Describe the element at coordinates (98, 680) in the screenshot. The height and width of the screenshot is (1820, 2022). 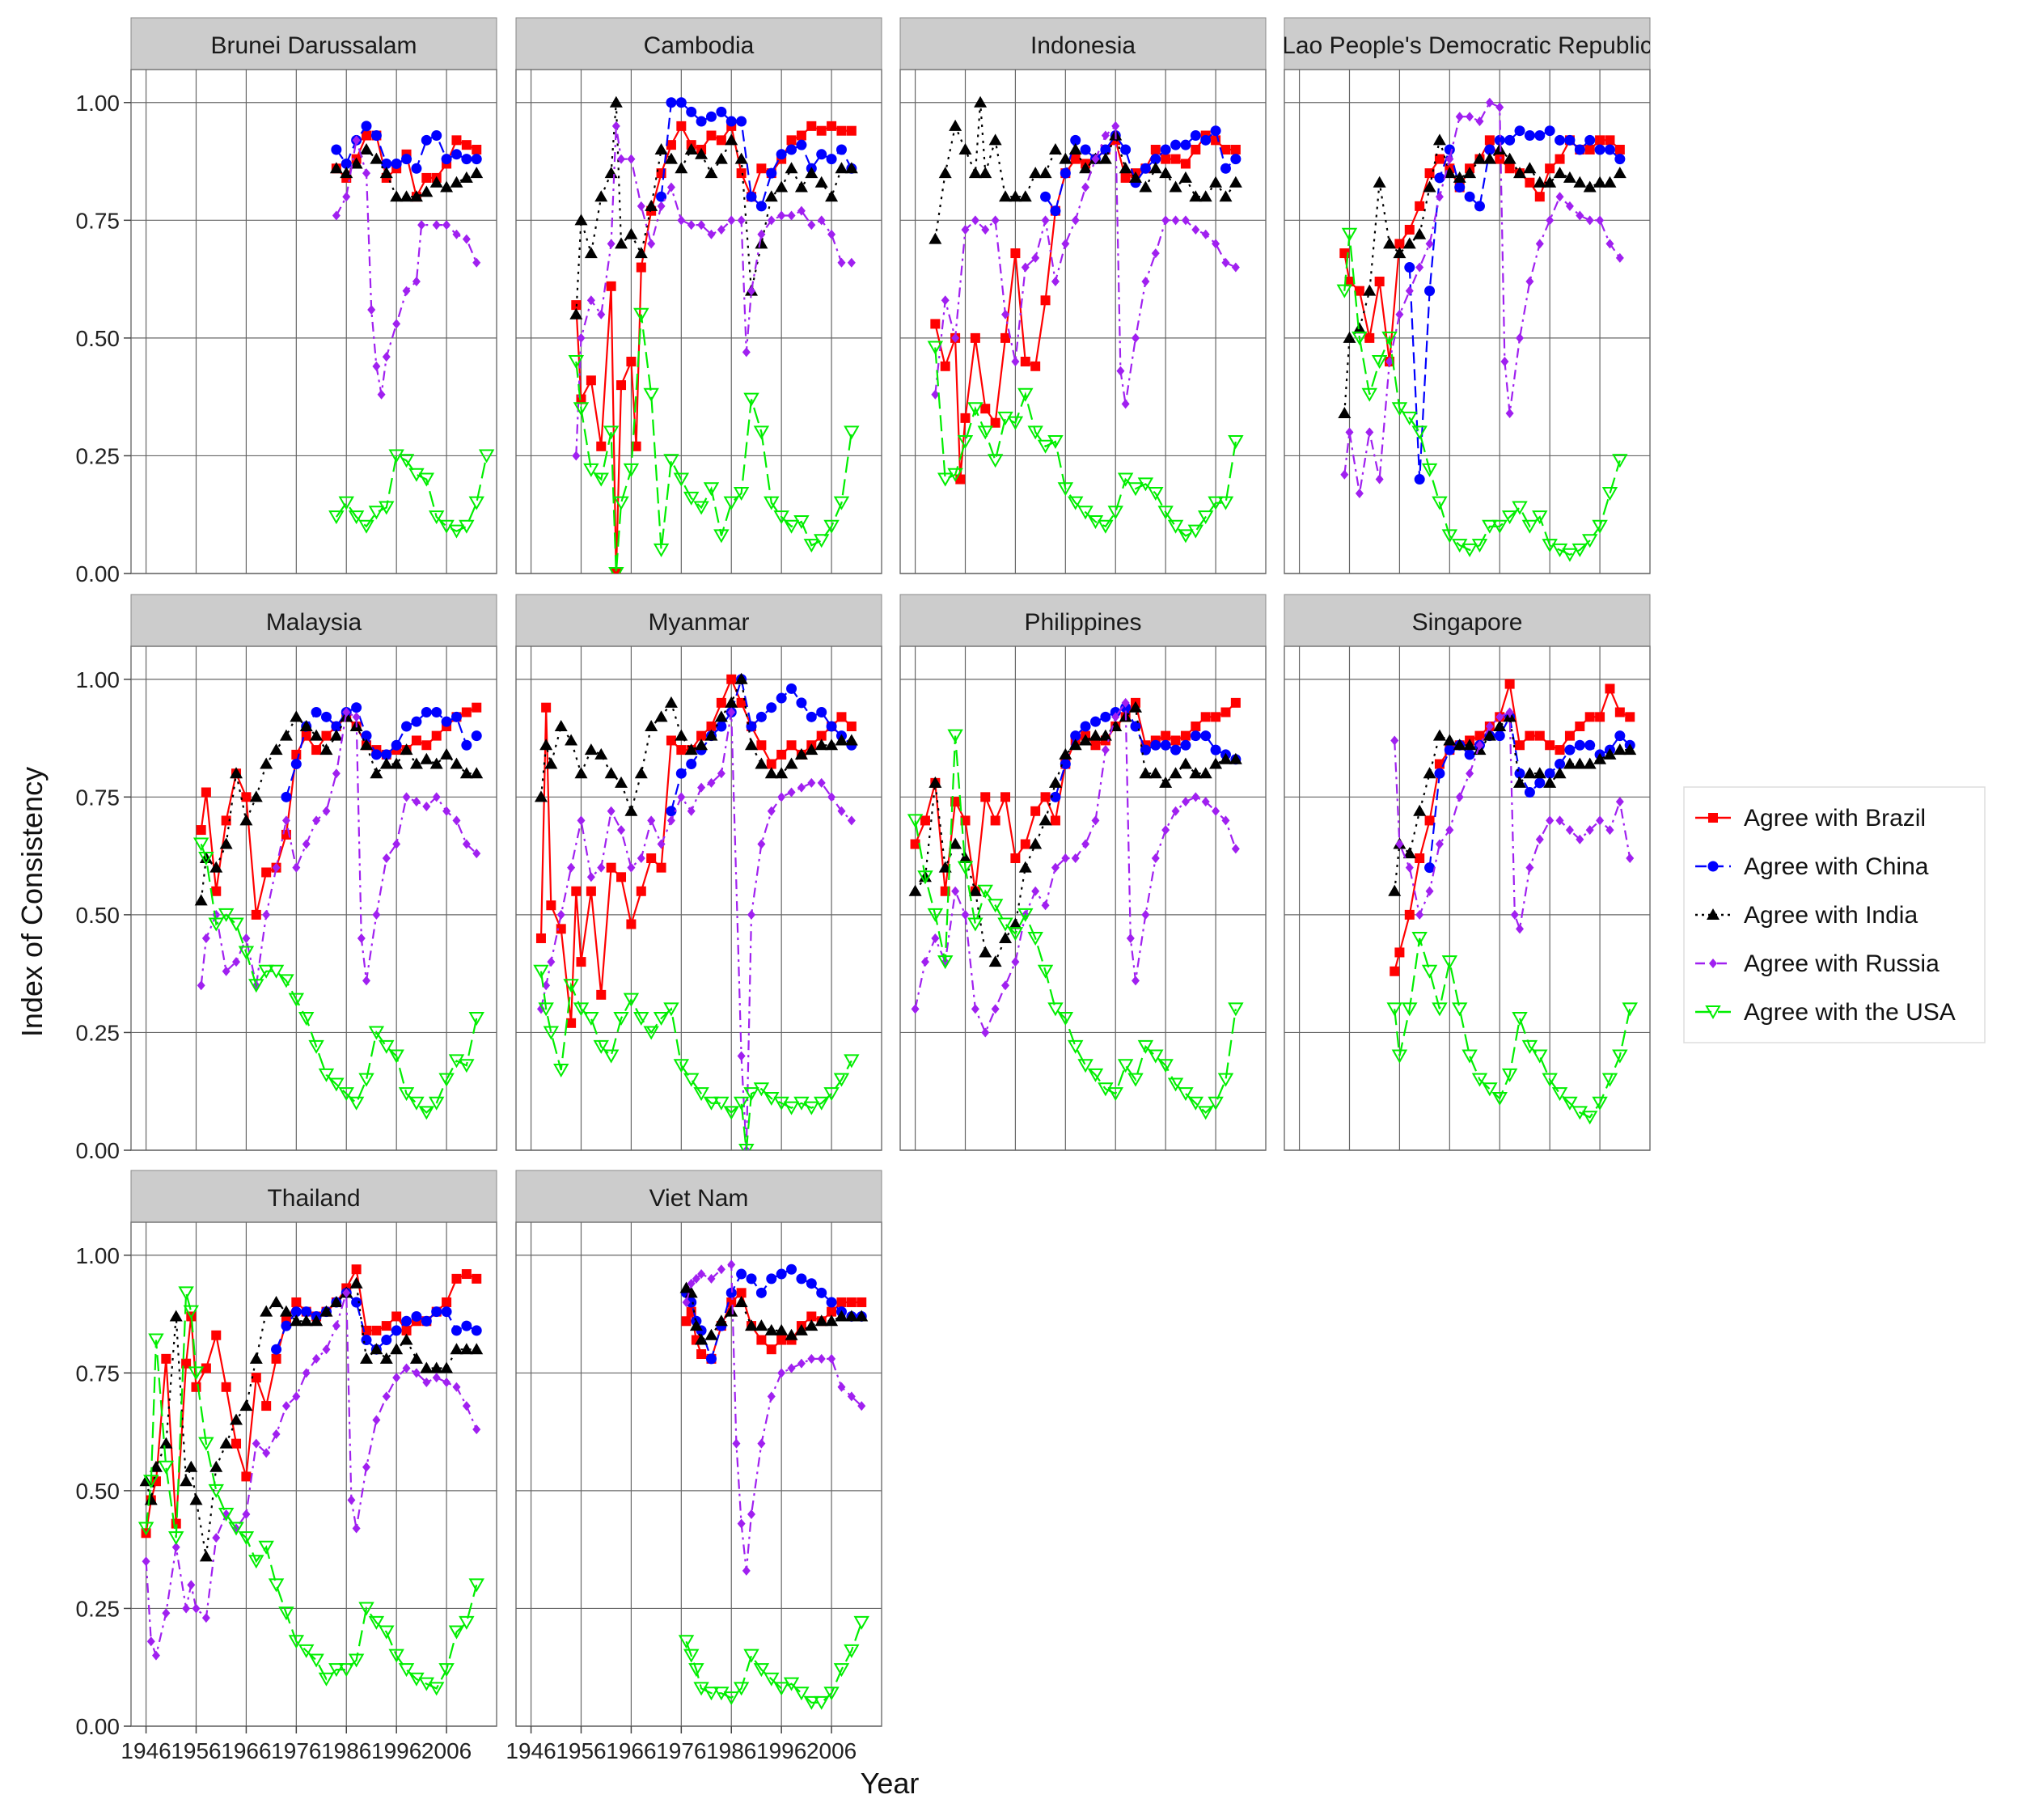
I see `y-tick-label: 1.00` at that location.